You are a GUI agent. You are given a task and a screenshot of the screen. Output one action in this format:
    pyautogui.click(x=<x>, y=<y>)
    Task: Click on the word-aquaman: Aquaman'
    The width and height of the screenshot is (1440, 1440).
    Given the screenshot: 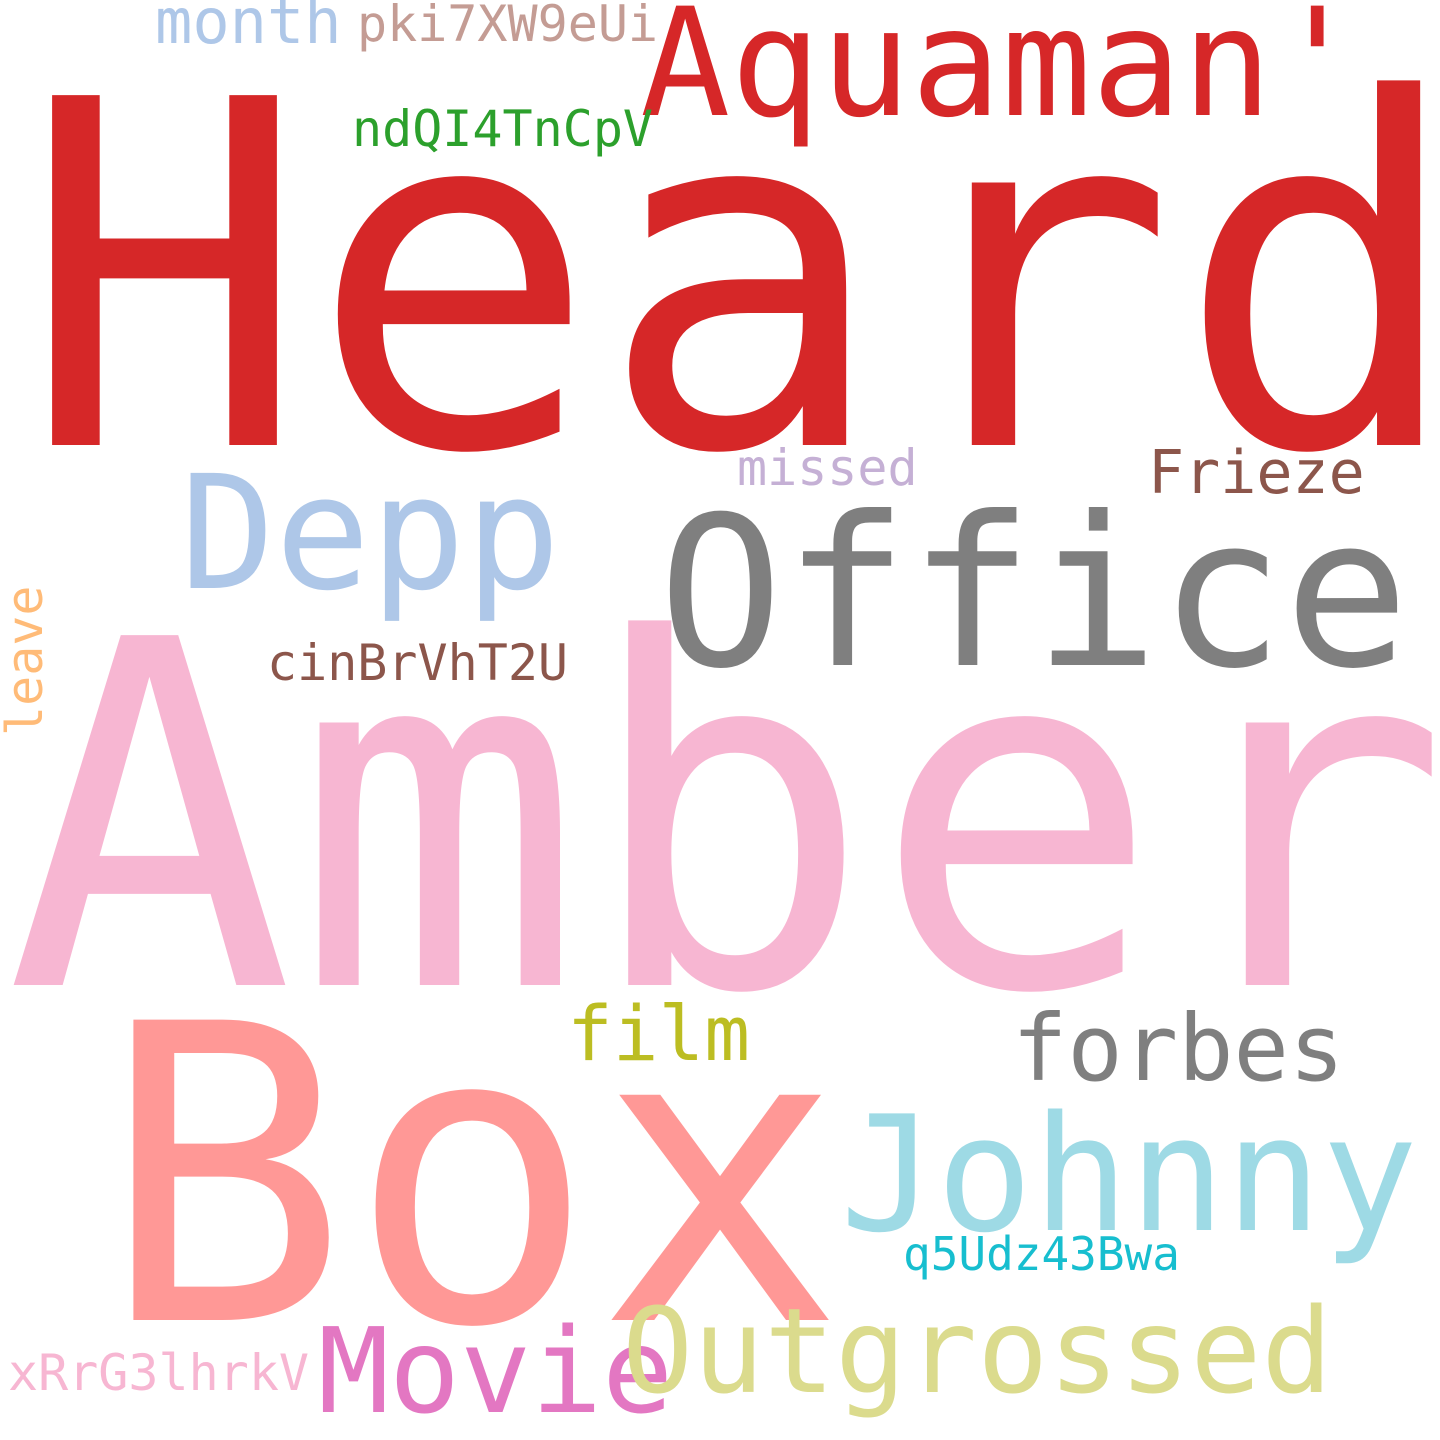 What is the action you would take?
    pyautogui.click(x=1001, y=75)
    